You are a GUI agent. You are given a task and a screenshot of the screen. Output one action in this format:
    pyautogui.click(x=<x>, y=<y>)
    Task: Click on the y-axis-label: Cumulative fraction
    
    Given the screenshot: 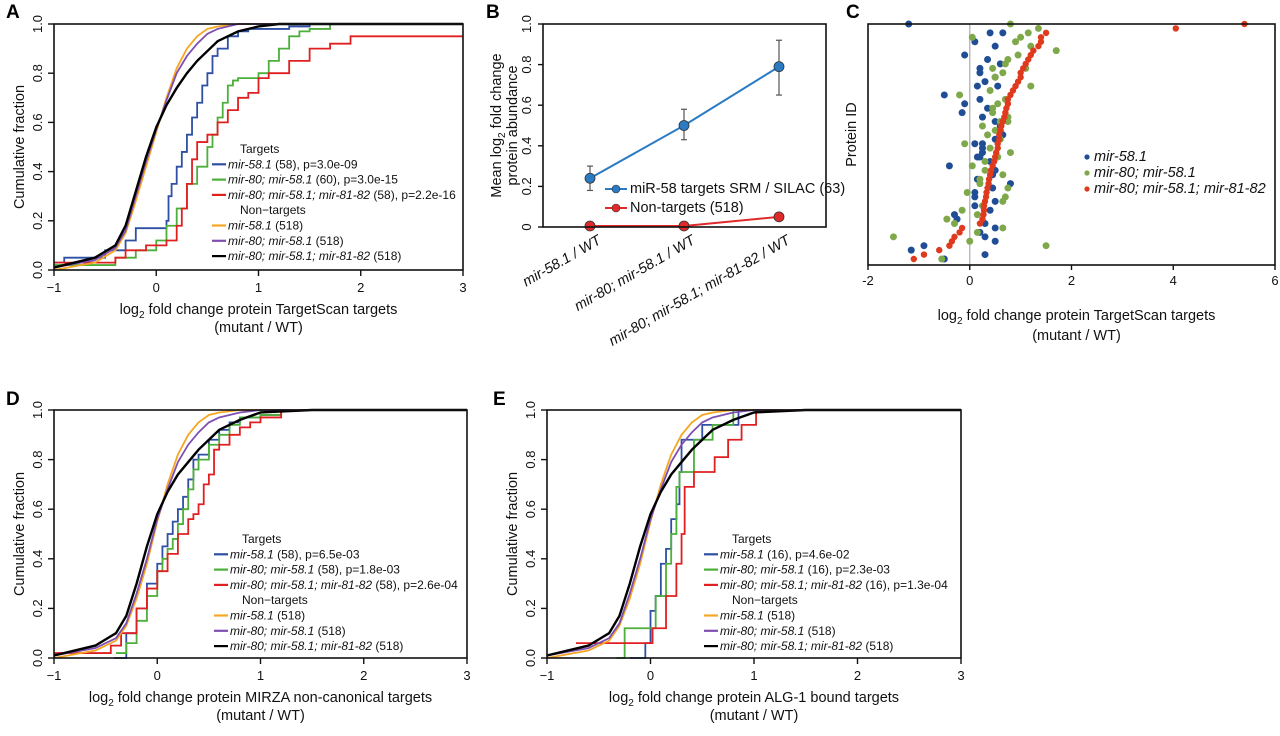 What is the action you would take?
    pyautogui.click(x=513, y=534)
    